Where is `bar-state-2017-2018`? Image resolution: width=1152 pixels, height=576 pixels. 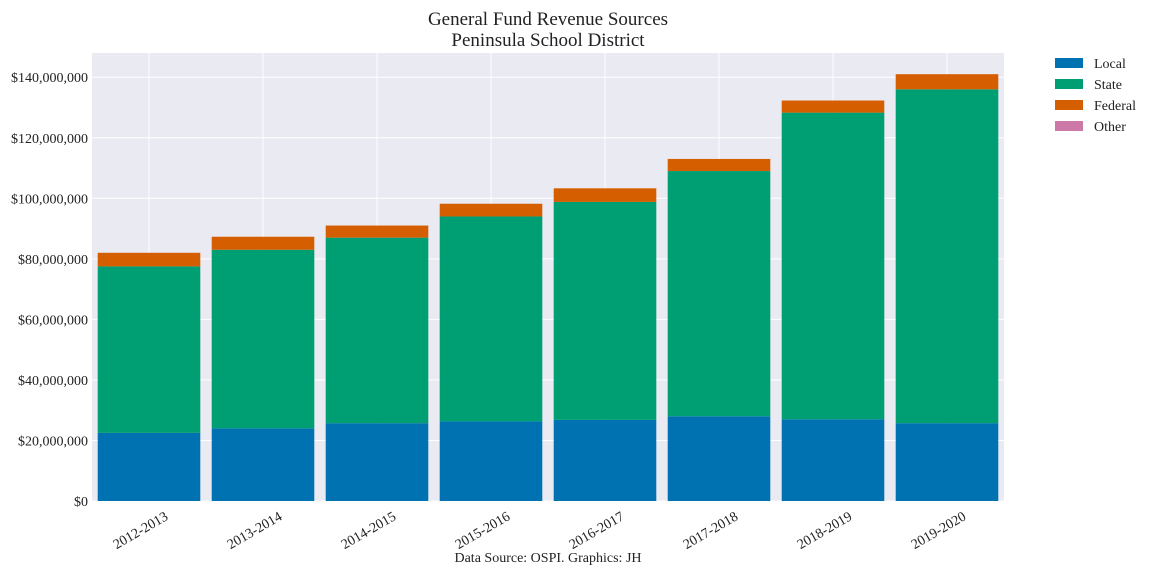
bar-state-2017-2018 is located at coordinates (719, 294).